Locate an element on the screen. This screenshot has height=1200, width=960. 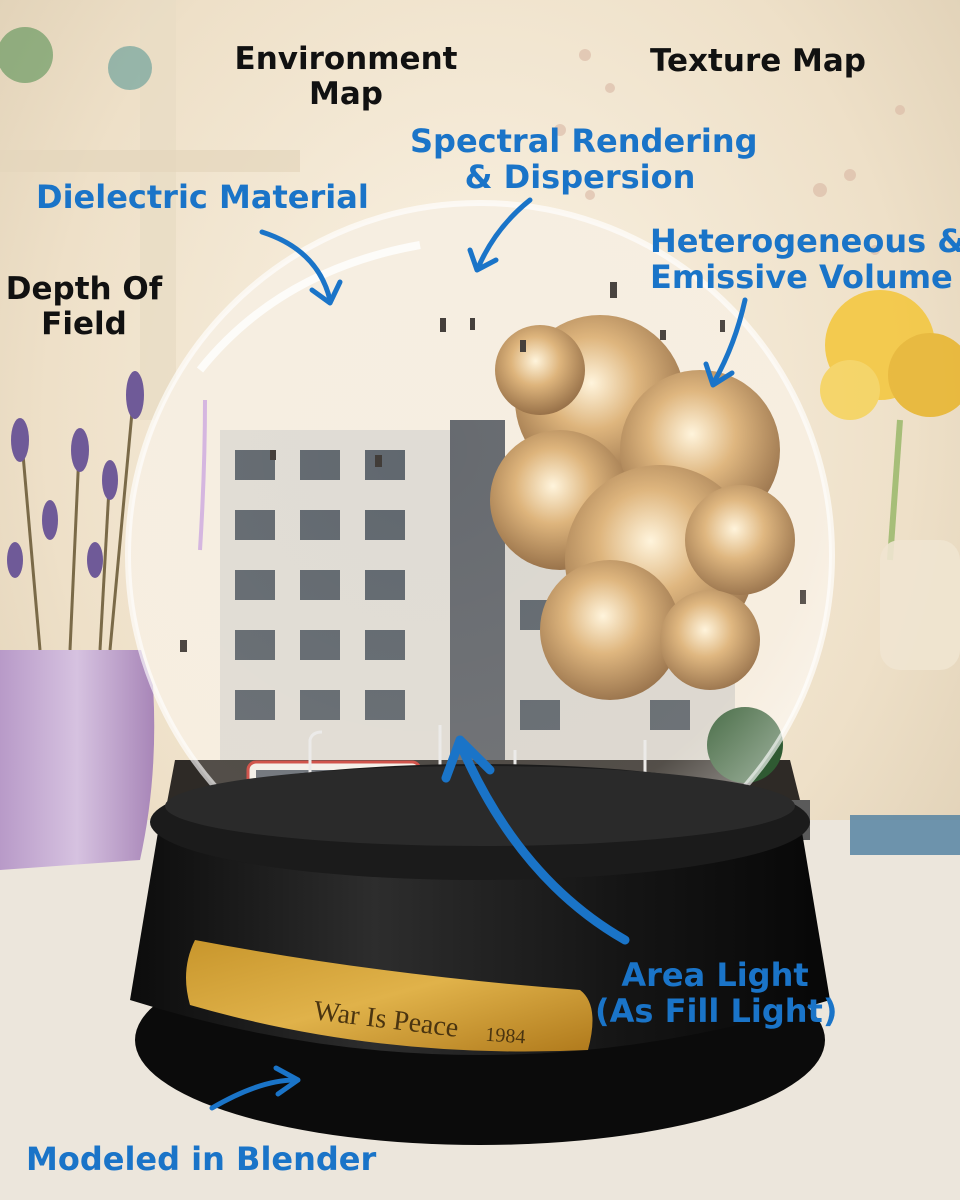
texture-map-text: Texture Map is located at coordinates (758, 61).